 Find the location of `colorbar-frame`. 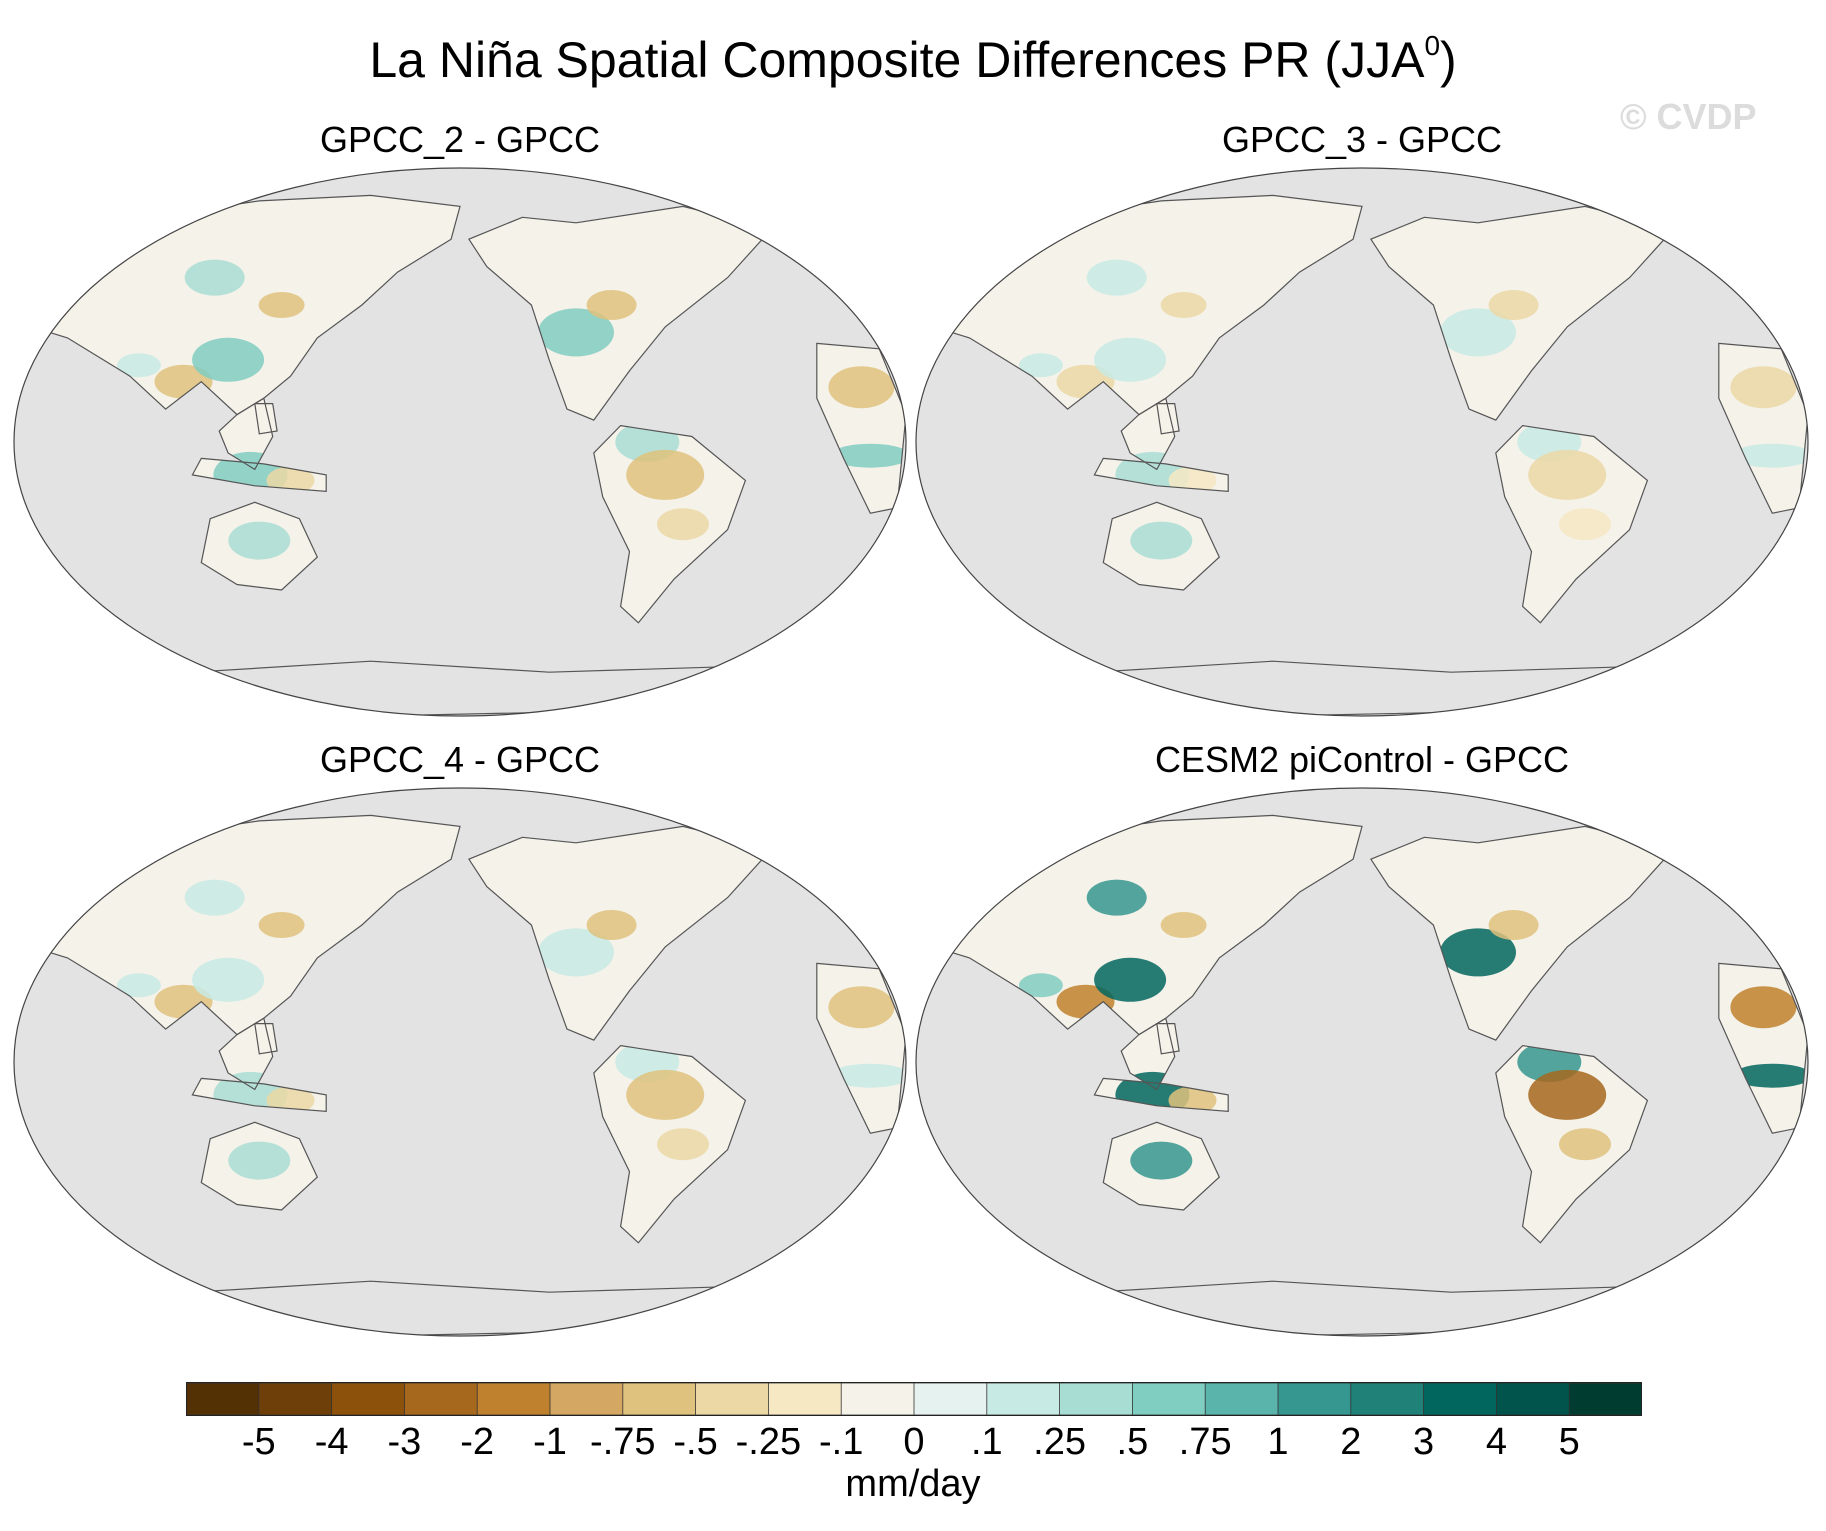

colorbar-frame is located at coordinates (914, 1399).